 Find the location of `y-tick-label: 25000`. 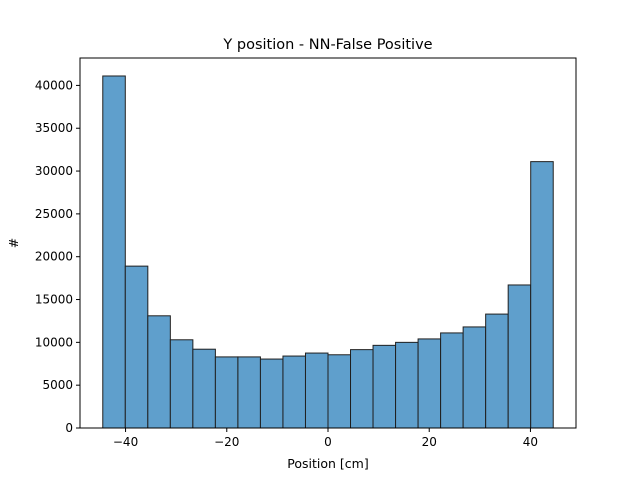

y-tick-label: 25000 is located at coordinates (54, 214).